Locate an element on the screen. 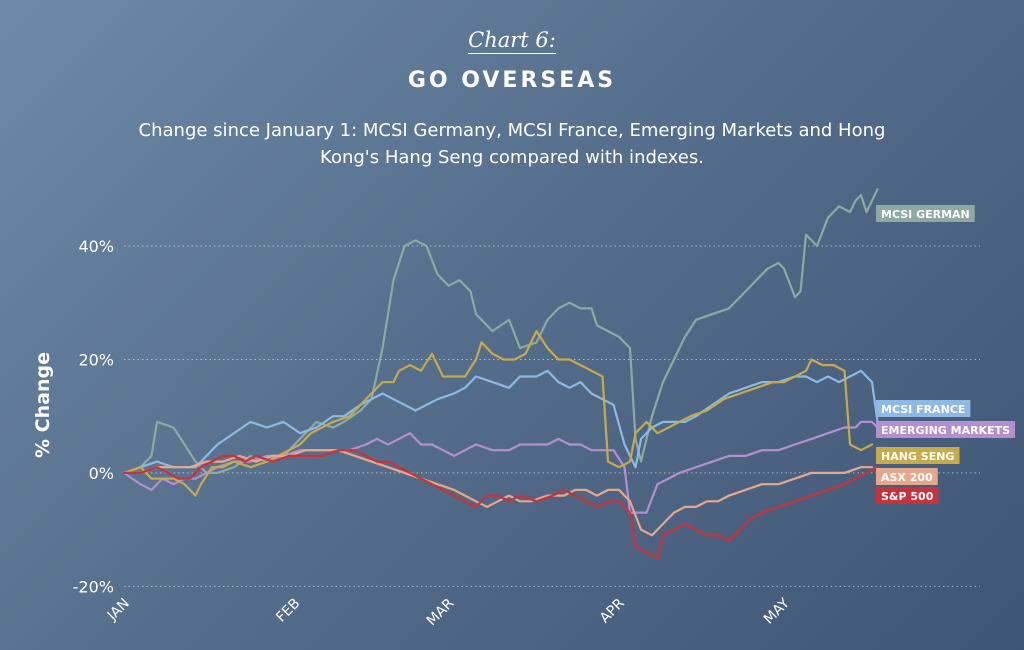  x-tick-label: FEB is located at coordinates (288, 611).